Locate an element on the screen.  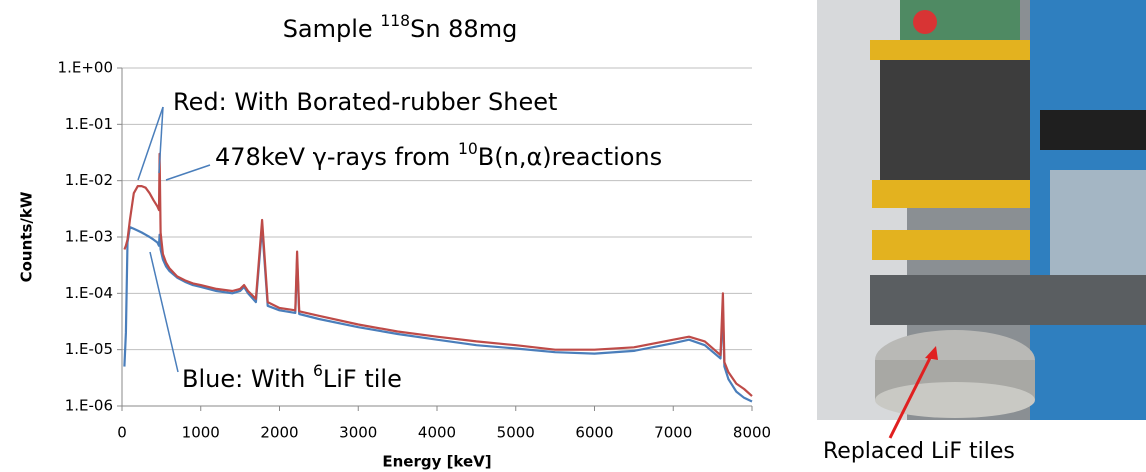
text-segment: 118 is located at coordinates (395, 21).